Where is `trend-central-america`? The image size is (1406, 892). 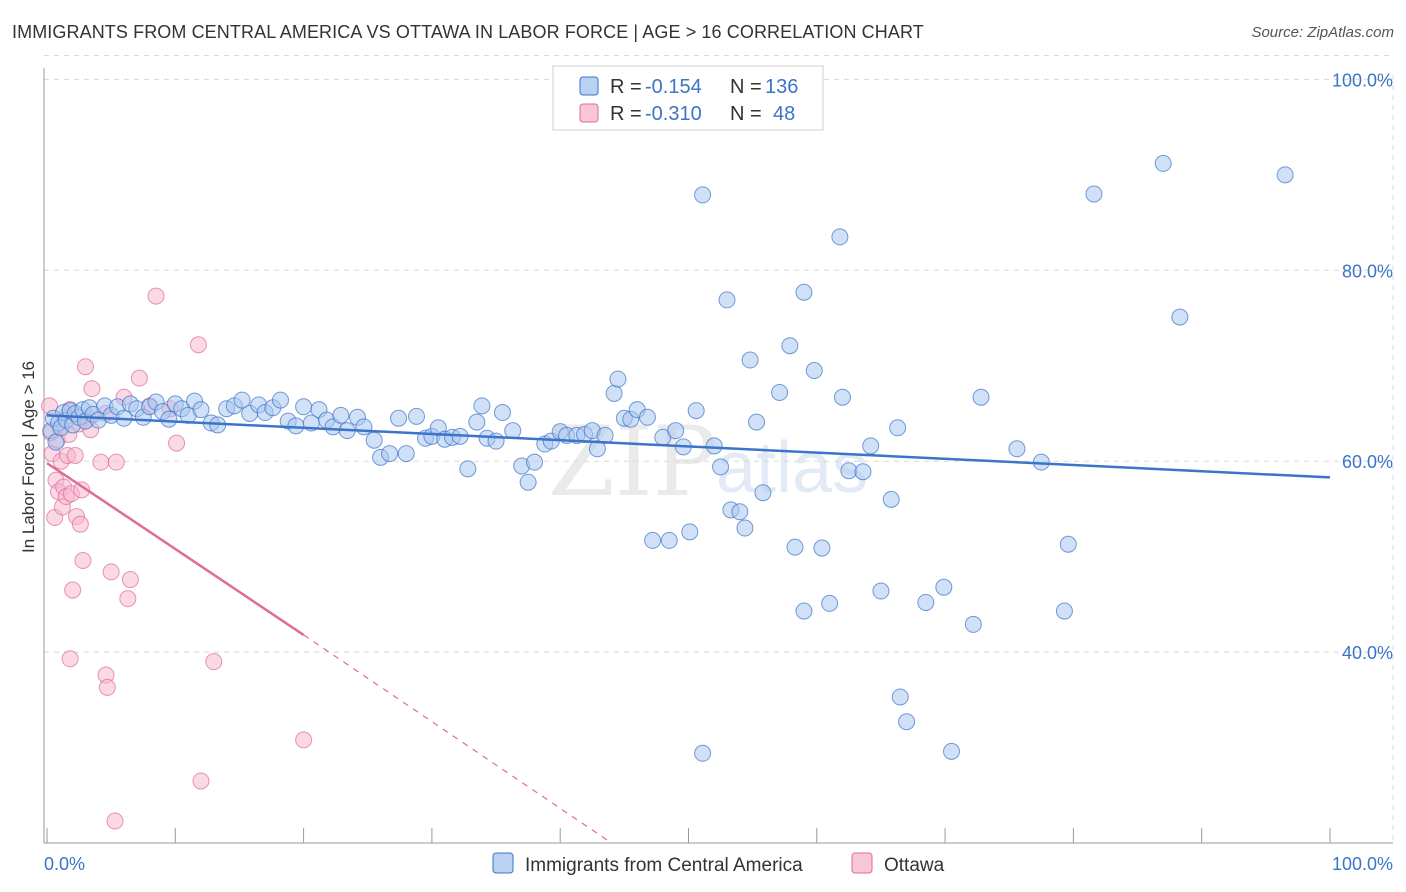
trend-central-america is located at coordinates (688, 446).